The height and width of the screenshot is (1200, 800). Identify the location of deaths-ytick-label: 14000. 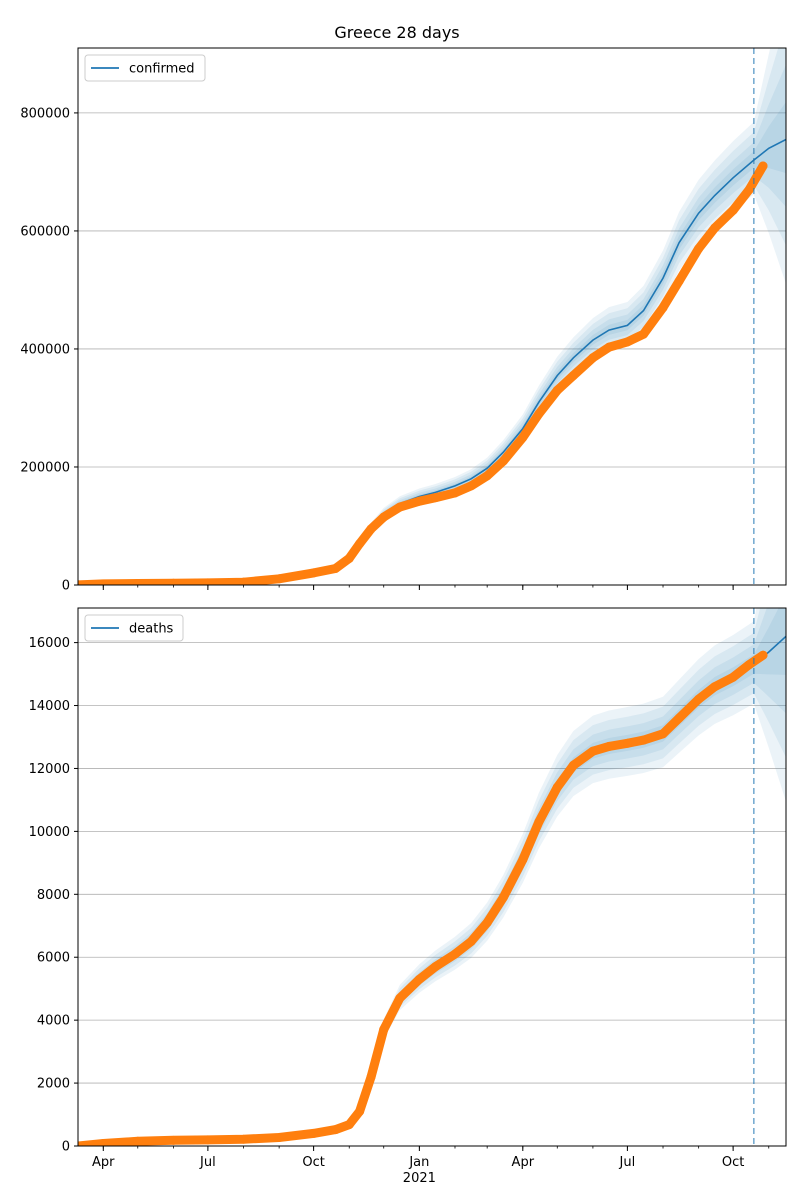
(49, 706).